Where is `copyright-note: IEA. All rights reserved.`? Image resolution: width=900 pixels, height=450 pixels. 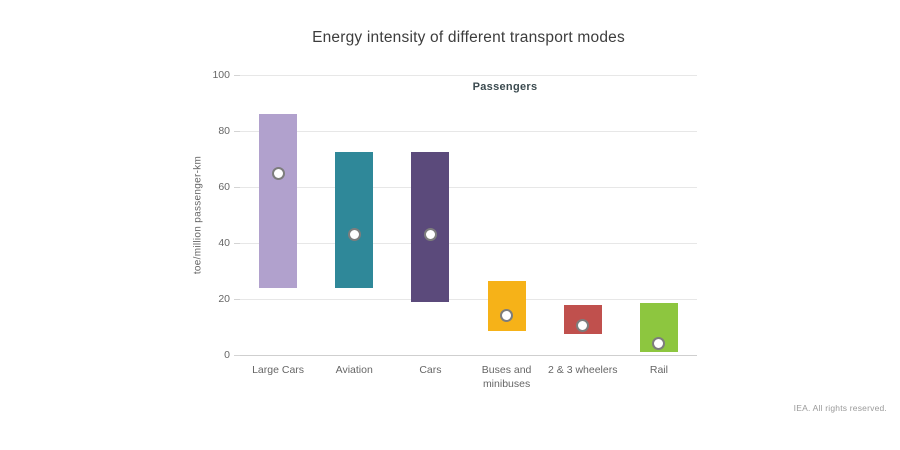 copyright-note: IEA. All rights reserved. is located at coordinates (840, 408).